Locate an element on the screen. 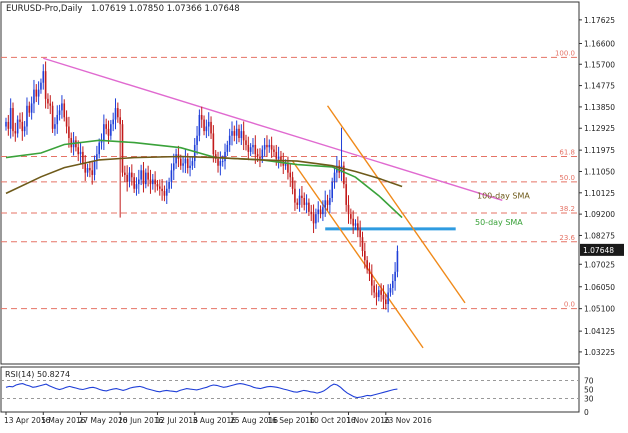 The image size is (628, 433). channel-lower-line is located at coordinates (358, 254).